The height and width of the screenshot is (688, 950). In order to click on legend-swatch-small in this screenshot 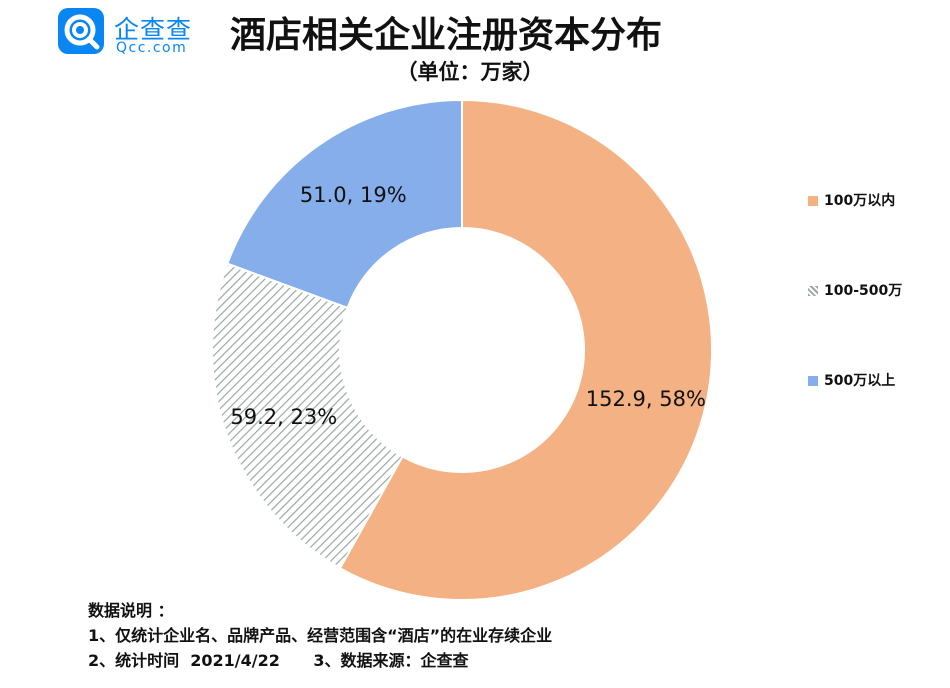, I will do `click(813, 201)`.